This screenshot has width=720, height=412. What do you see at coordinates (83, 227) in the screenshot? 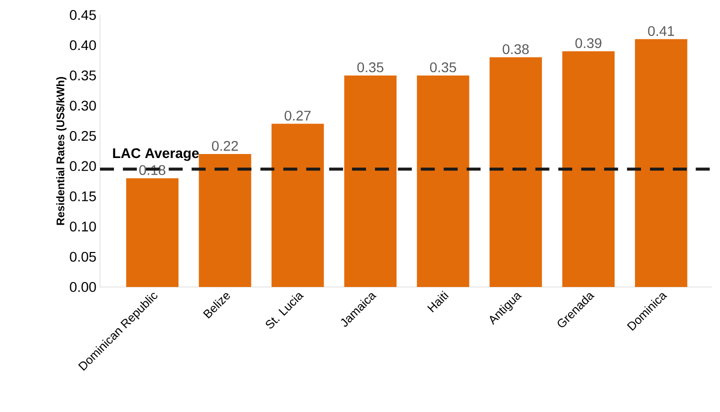
I see `y-tick-label: 0.10` at bounding box center [83, 227].